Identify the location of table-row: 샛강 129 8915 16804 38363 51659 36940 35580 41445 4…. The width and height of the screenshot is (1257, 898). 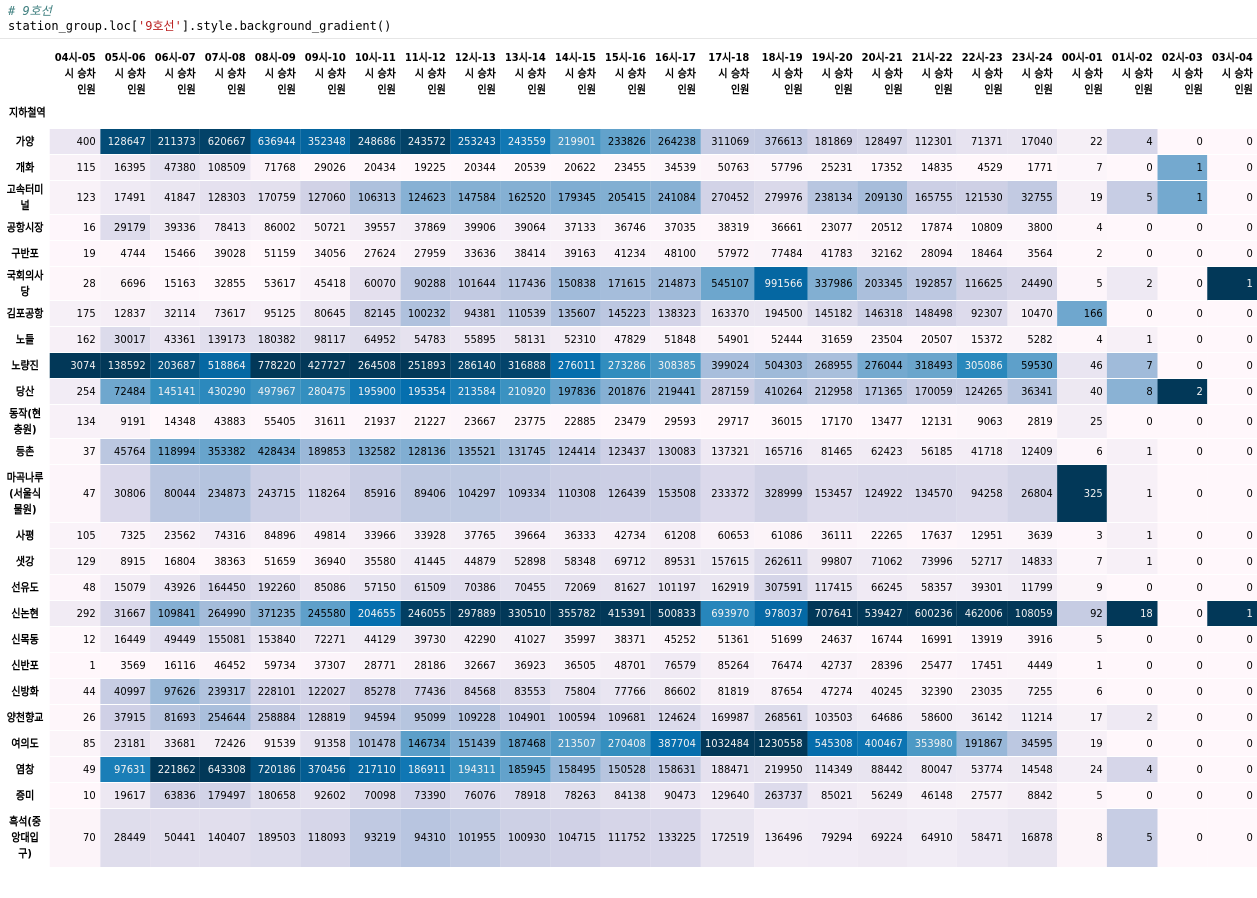
(628, 561).